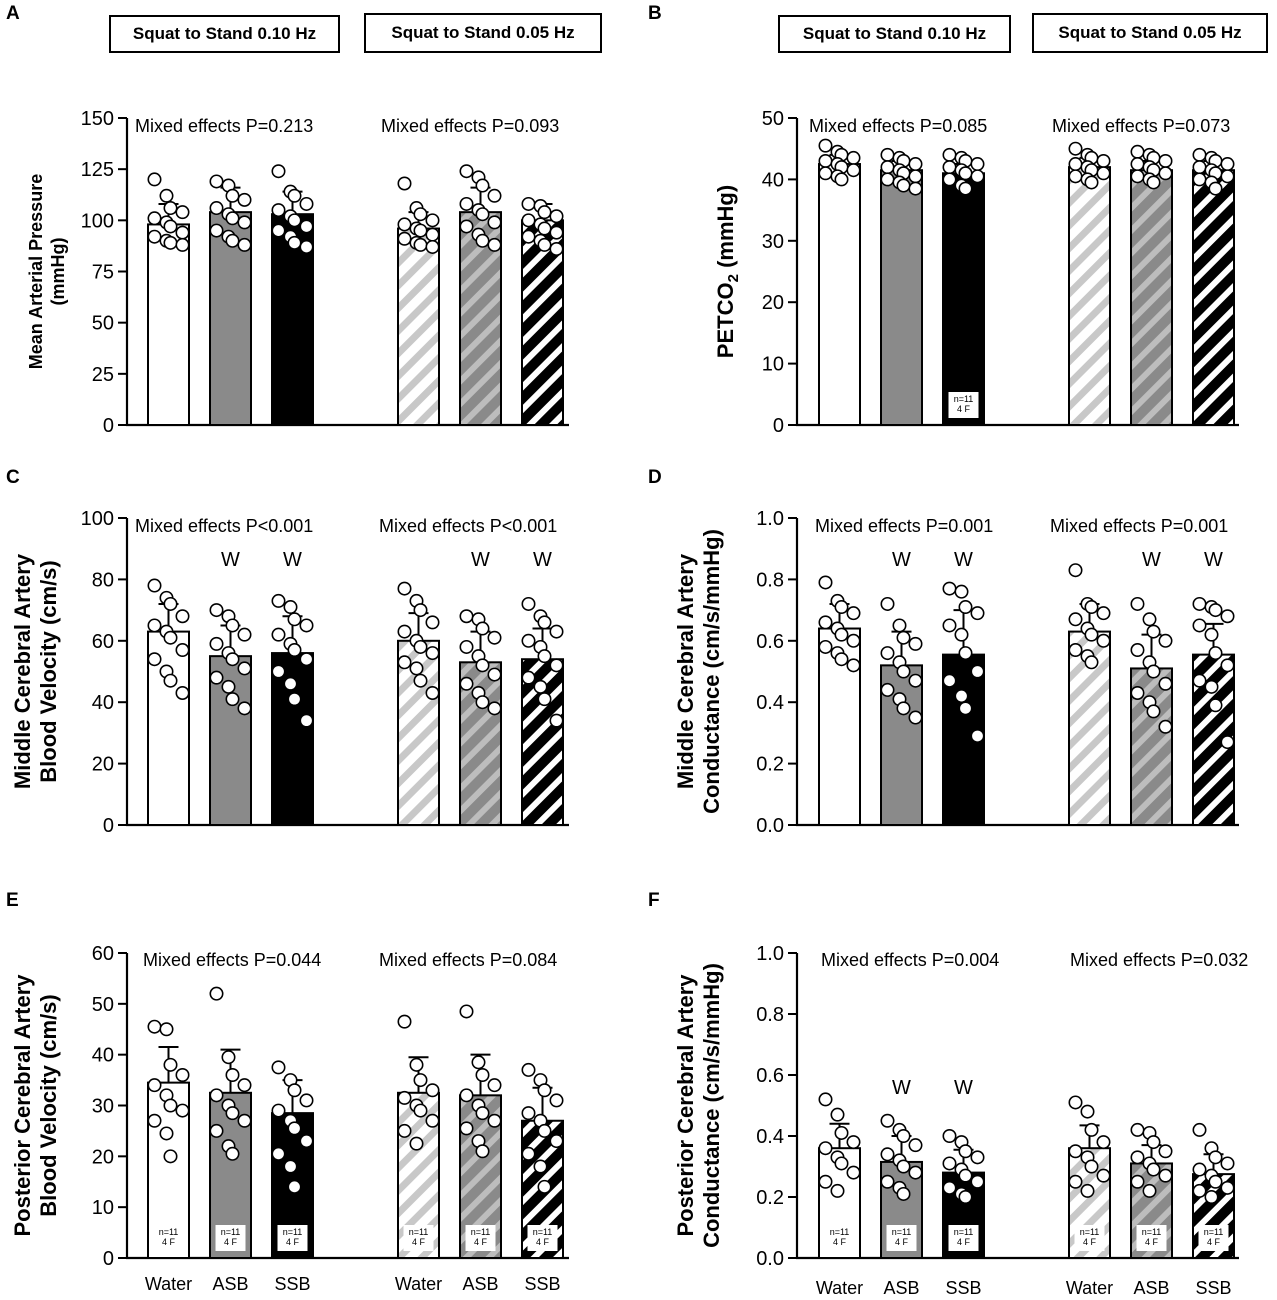 The height and width of the screenshot is (1300, 1277). What do you see at coordinates (108, 826) in the screenshot?
I see `y-tick-label-c: 0` at bounding box center [108, 826].